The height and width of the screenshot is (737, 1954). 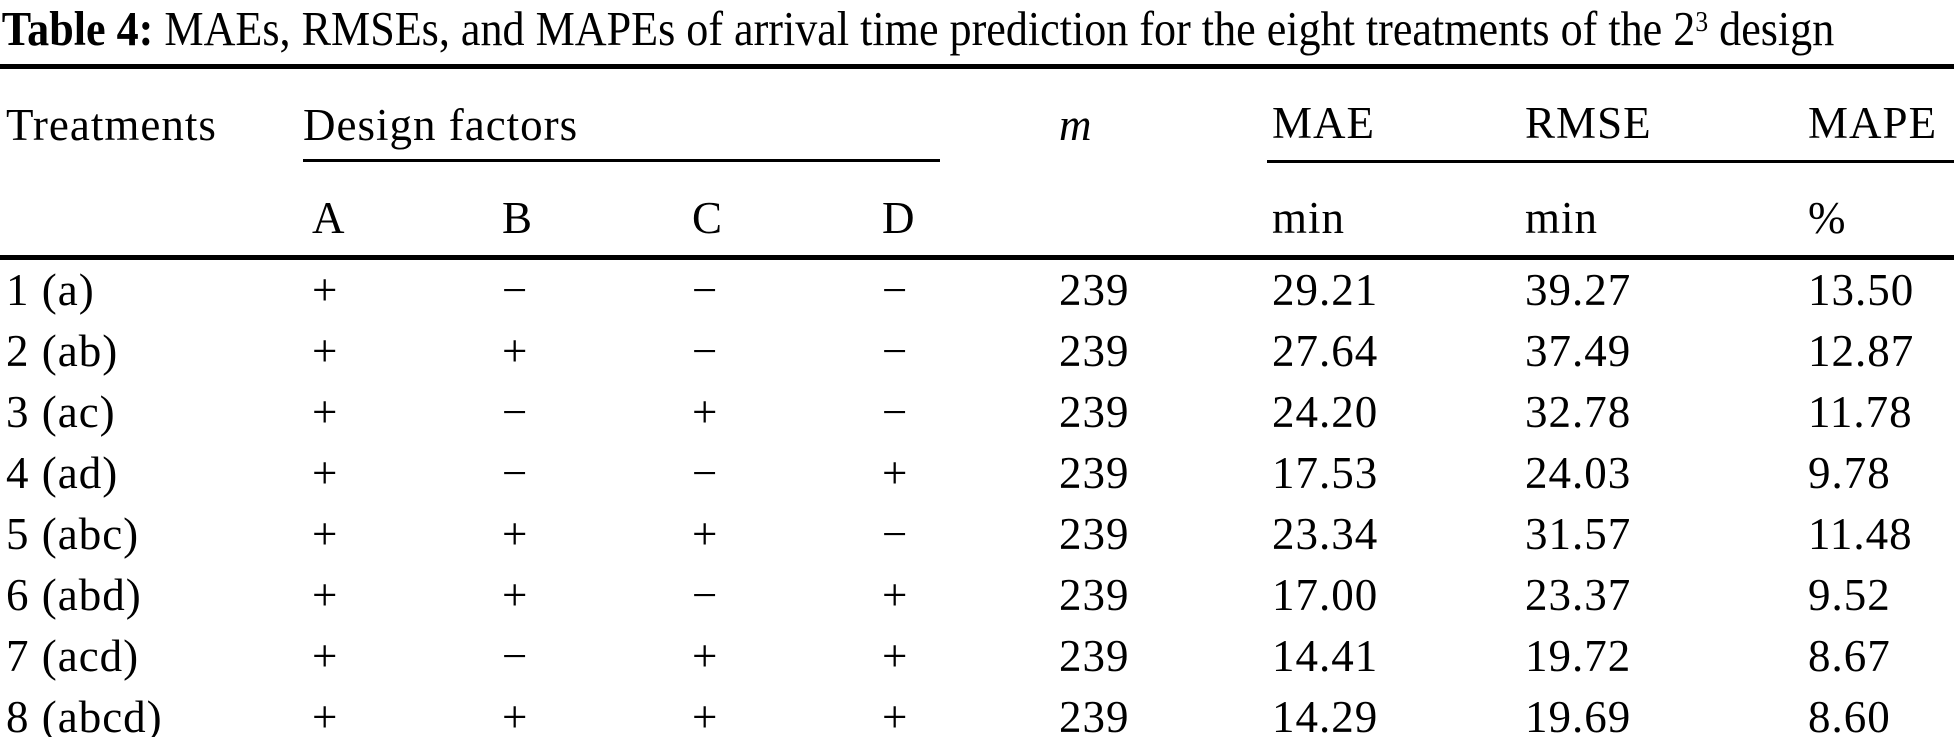 What do you see at coordinates (1662, 210) in the screenshot?
I see `unit-rmse: min` at bounding box center [1662, 210].